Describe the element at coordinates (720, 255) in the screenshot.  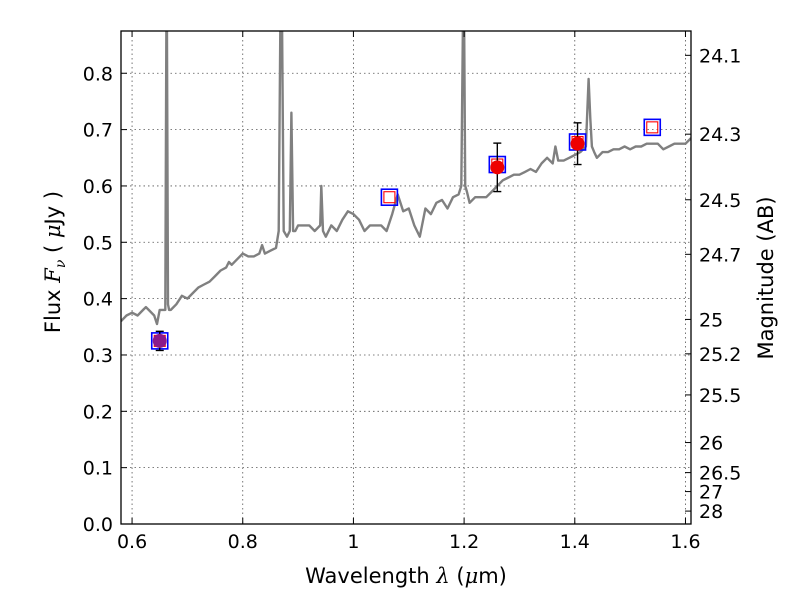
I see `y2-tick-label: 24.7` at that location.